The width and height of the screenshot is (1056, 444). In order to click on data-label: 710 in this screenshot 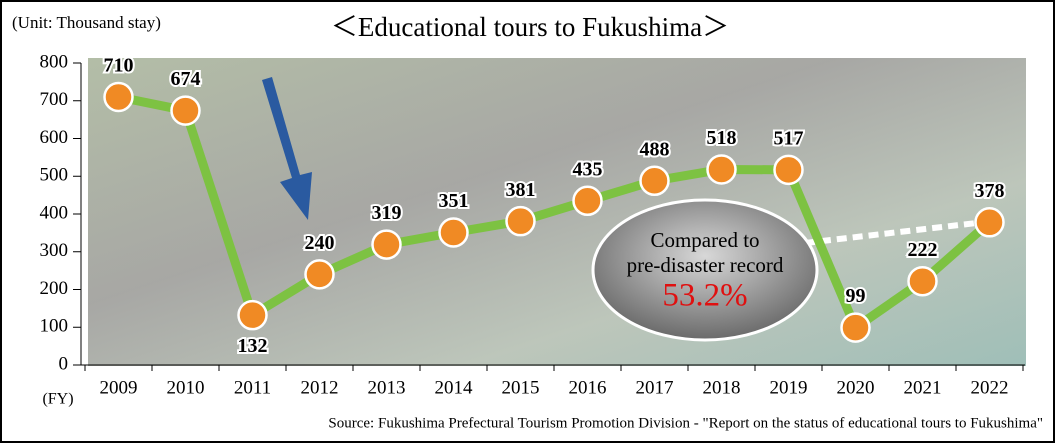, I will do `click(119, 66)`.